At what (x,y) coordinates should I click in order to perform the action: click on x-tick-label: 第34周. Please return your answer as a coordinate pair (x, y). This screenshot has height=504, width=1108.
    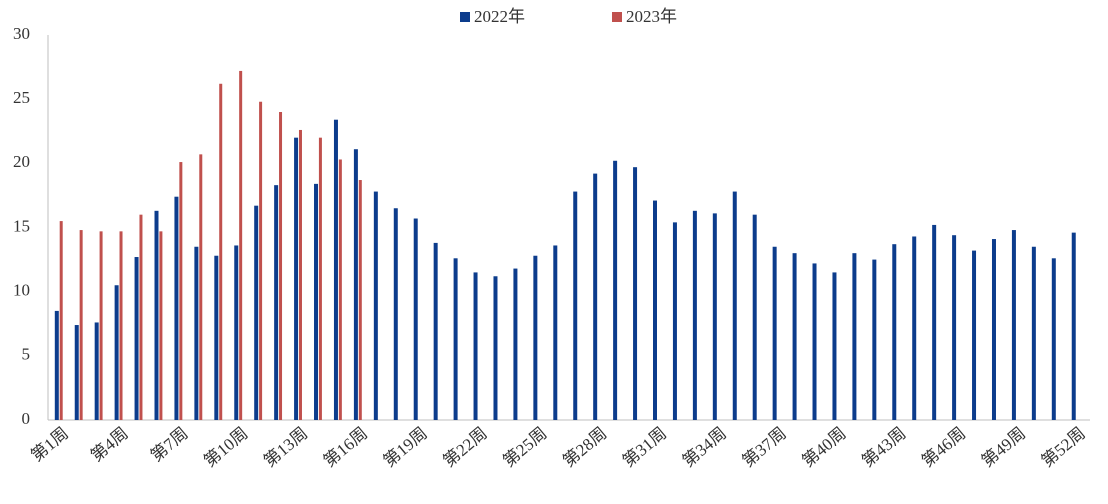
    Looking at the image, I should click on (704, 447).